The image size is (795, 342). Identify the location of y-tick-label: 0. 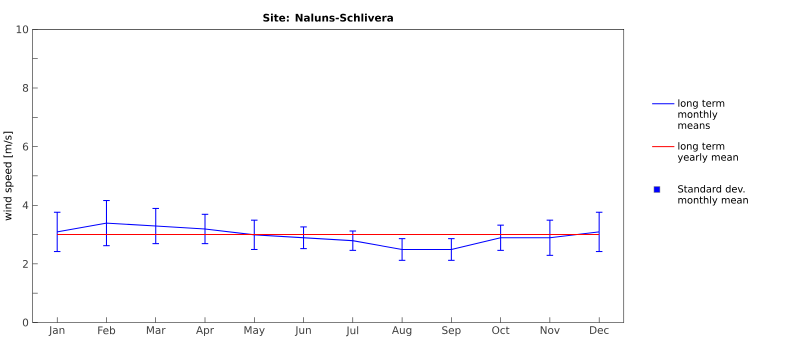
(25, 322).